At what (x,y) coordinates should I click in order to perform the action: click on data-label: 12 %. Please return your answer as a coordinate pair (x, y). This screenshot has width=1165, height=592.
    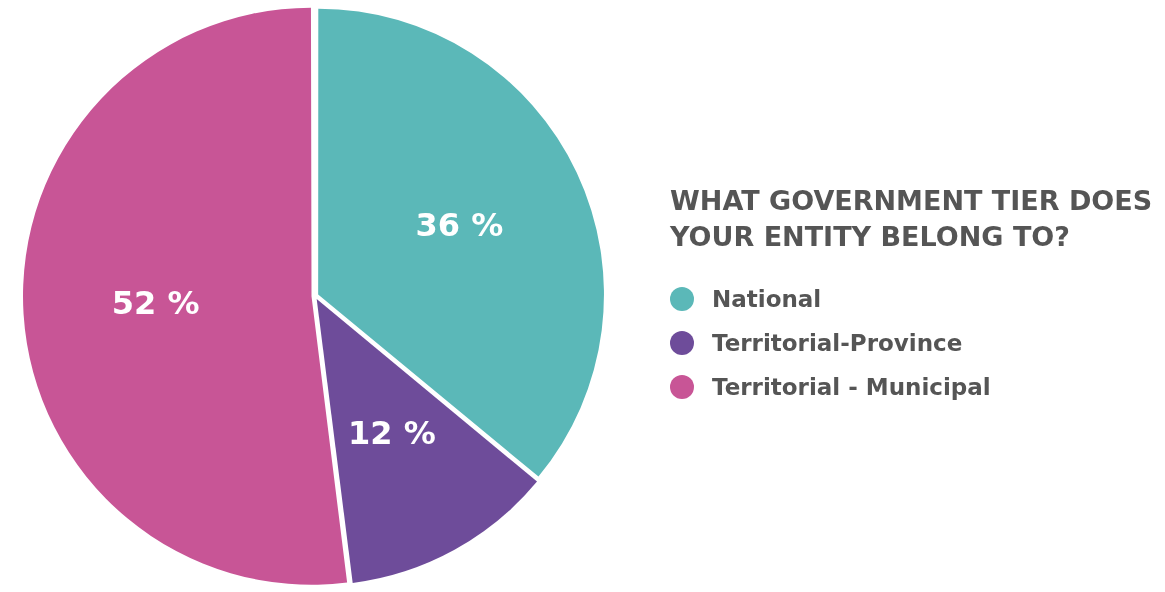
    Looking at the image, I should click on (392, 433).